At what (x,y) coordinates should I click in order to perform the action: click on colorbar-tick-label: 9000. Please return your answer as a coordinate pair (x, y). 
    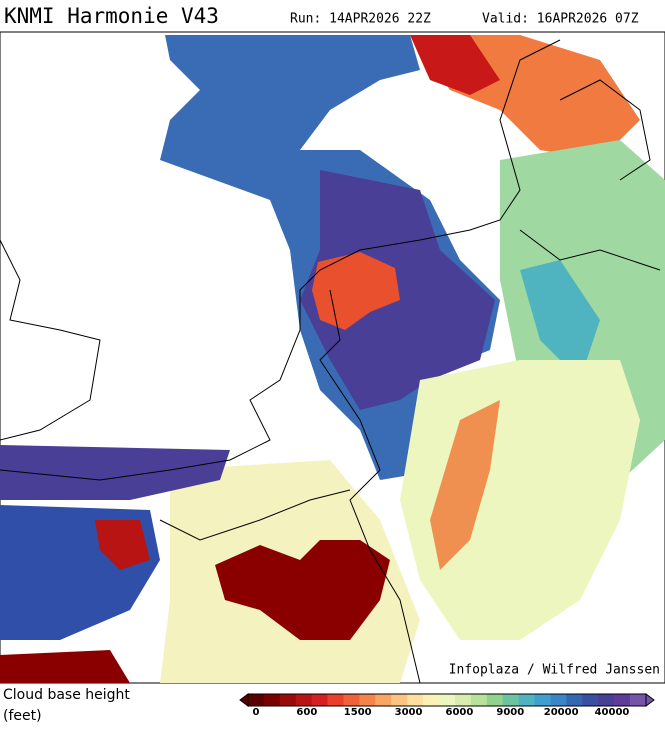
    Looking at the image, I should click on (510, 712).